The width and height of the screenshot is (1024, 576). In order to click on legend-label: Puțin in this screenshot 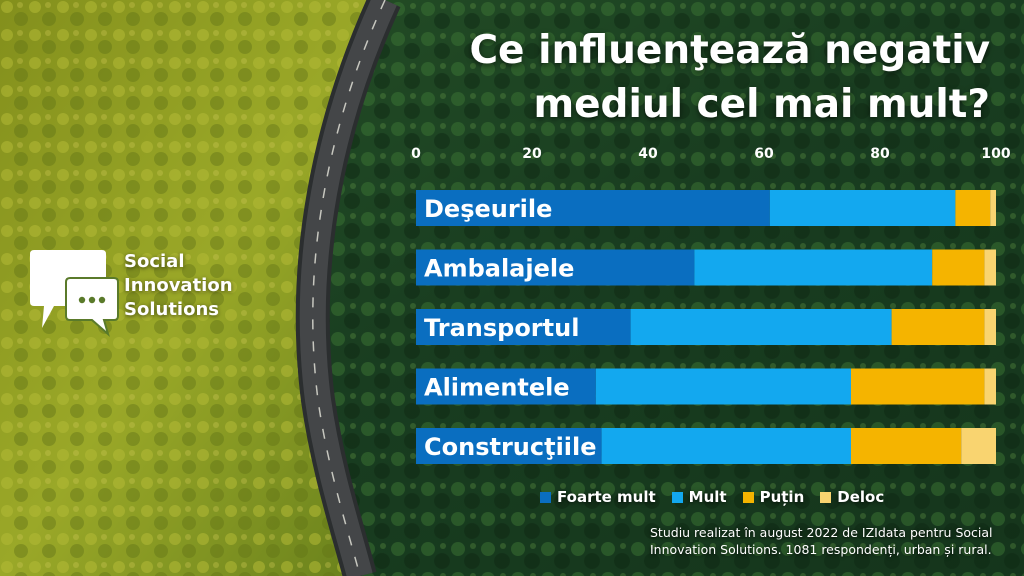, I will do `click(782, 497)`.